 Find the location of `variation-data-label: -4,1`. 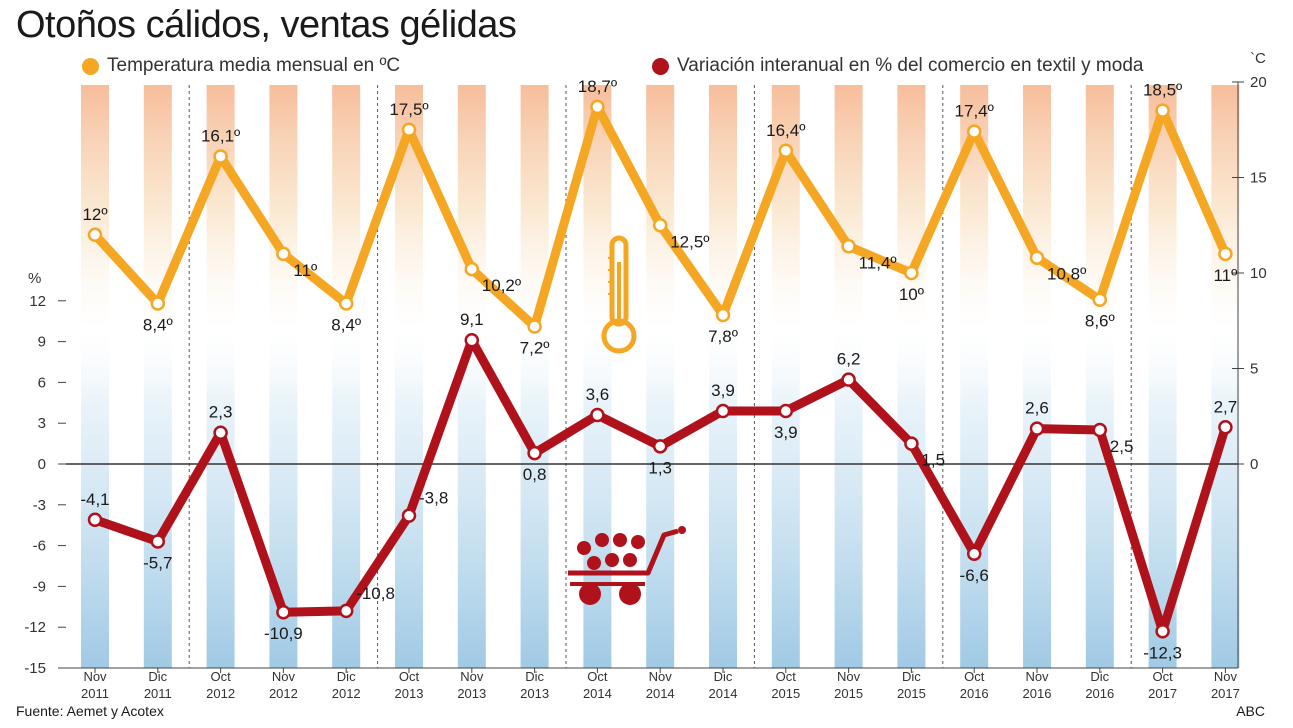

variation-data-label: -4,1 is located at coordinates (94, 499).